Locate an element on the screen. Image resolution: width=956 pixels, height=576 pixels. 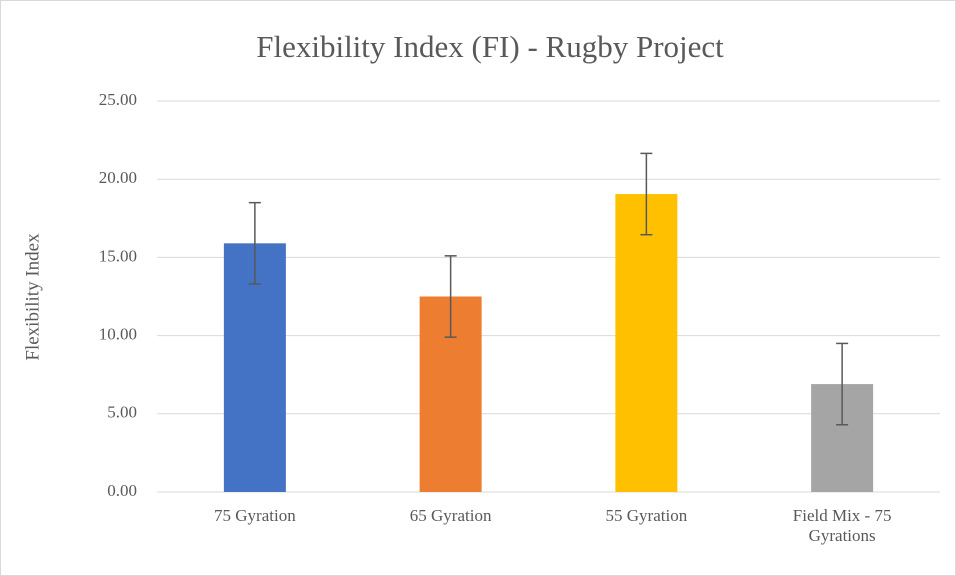
x-tick-label-box: 75 Gyration is located at coordinates (255, 515).